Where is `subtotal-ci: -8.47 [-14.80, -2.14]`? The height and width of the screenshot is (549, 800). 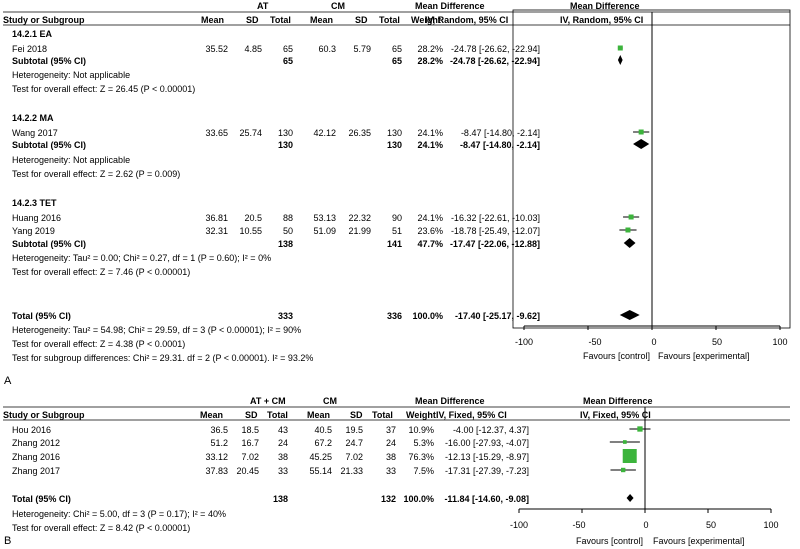
subtotal-ci: -8.47 [-14.80, -2.14] is located at coordinates (499, 145).